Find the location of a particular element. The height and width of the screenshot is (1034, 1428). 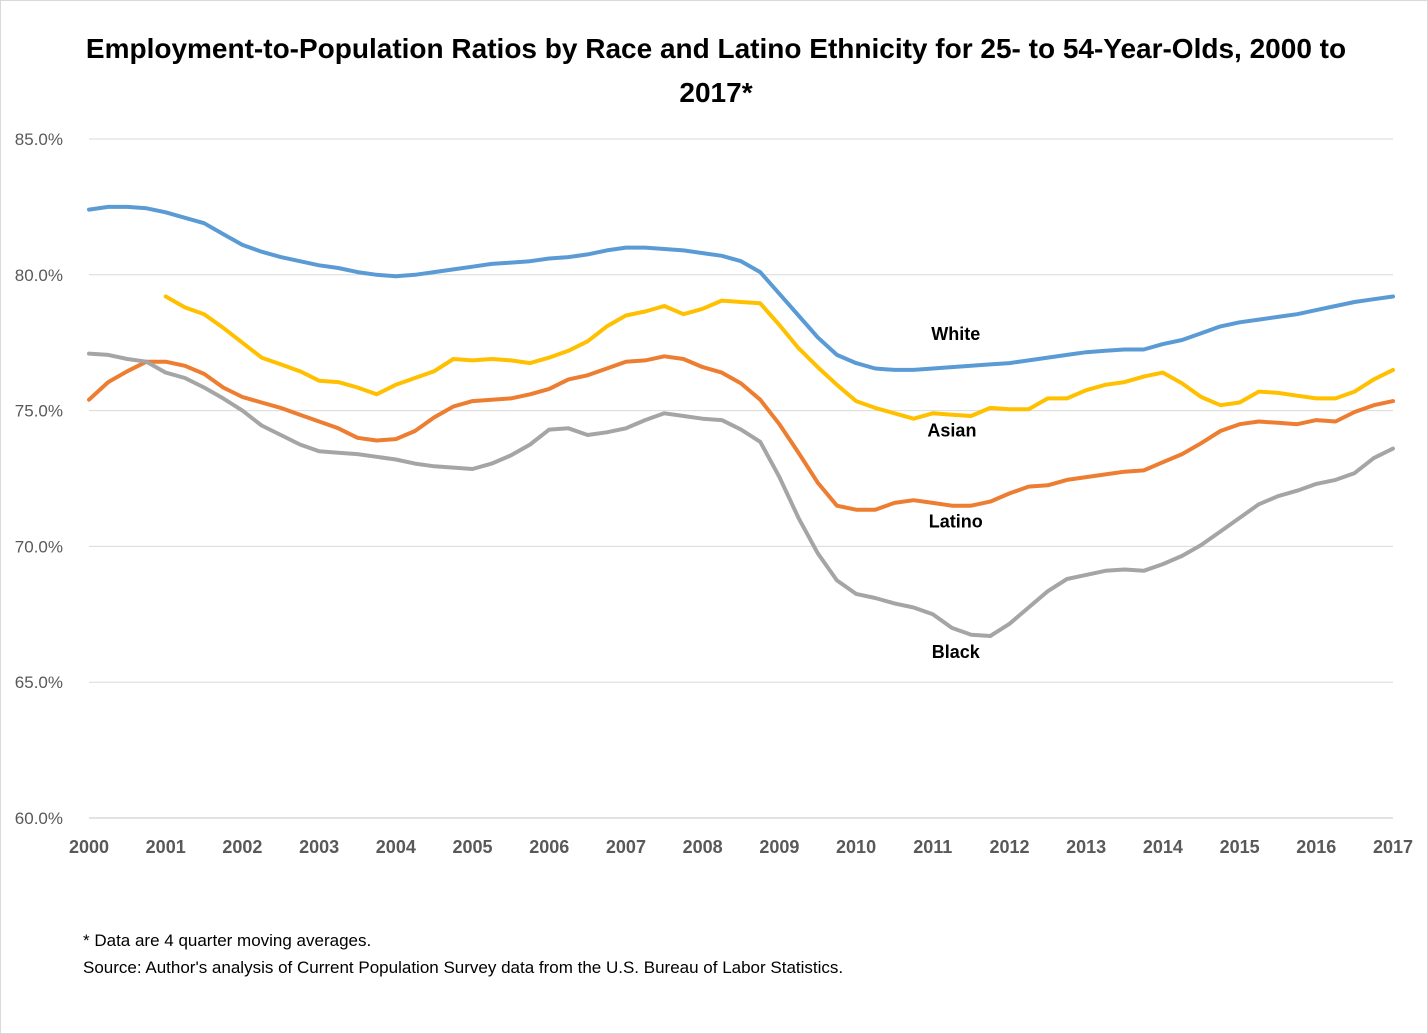

x-tick-label: 2015 is located at coordinates (1240, 847).